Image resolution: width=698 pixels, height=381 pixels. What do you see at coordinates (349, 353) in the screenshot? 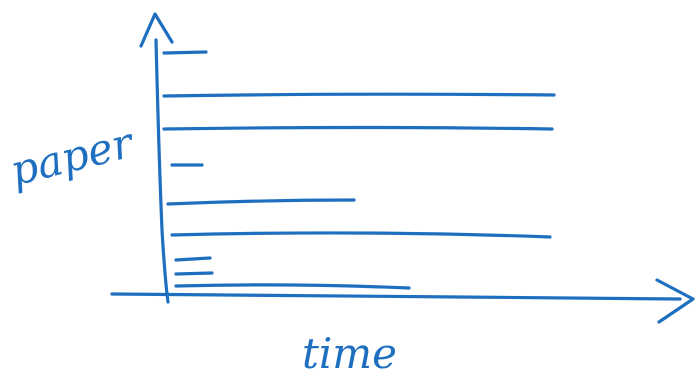
I see `x-axis-label: time` at bounding box center [349, 353].